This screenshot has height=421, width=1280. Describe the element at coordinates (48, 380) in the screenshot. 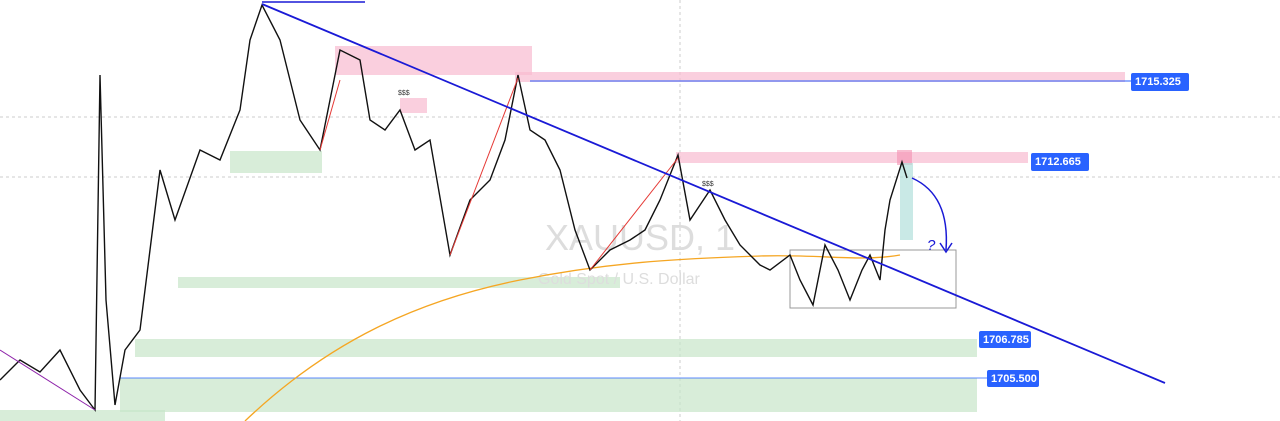

I see `trend-line` at that location.